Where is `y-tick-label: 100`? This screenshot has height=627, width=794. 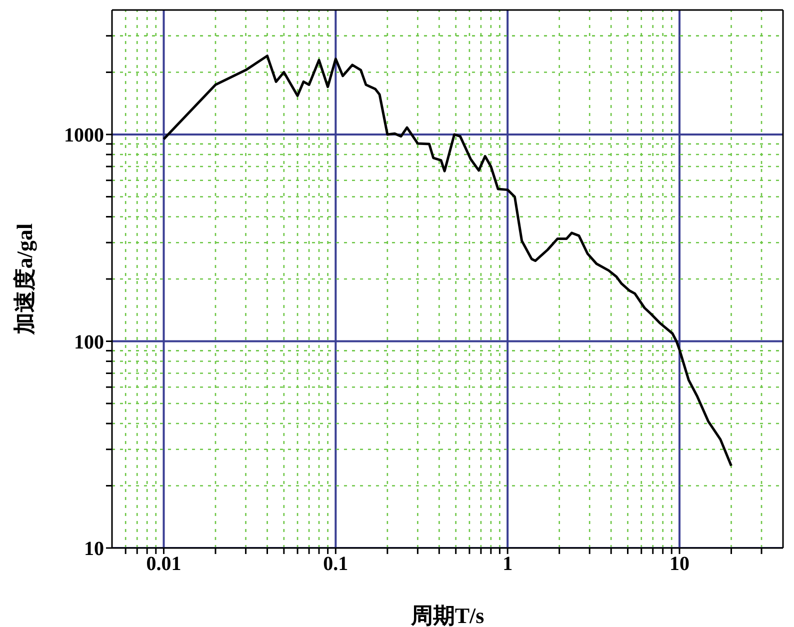
y-tick-label: 100 is located at coordinates (89, 342).